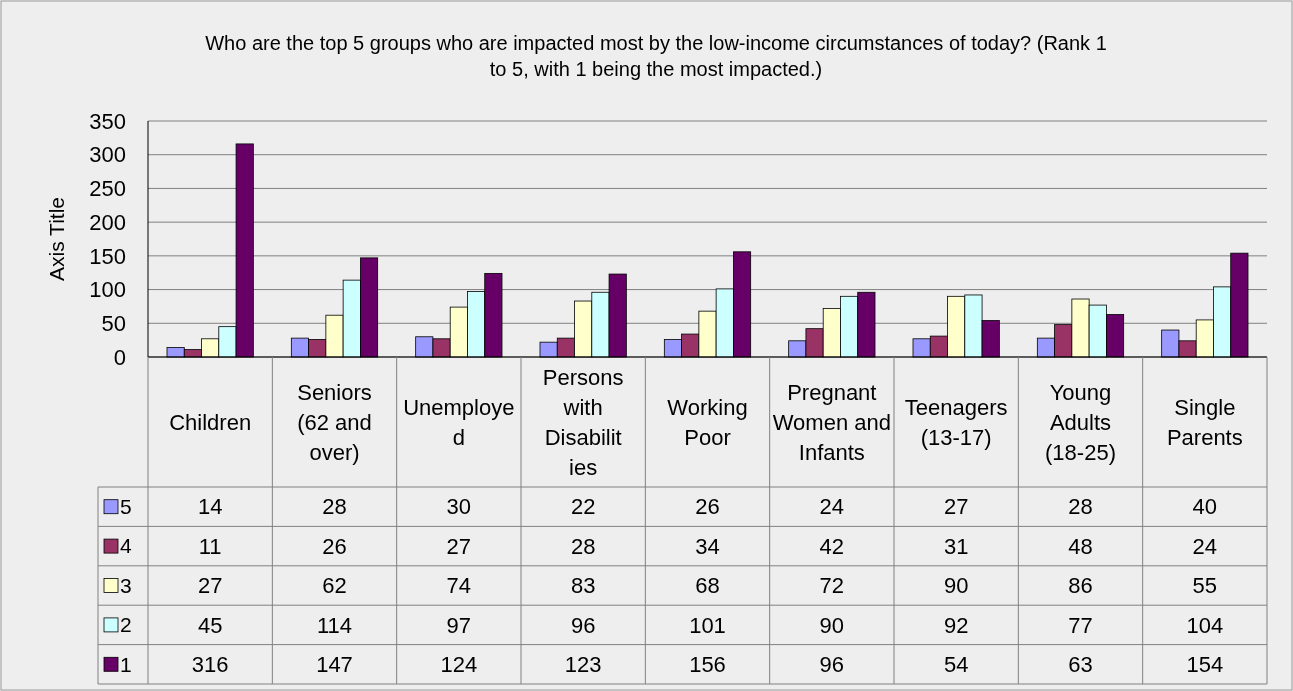 This screenshot has height=691, width=1293. Describe the element at coordinates (583, 422) in the screenshot. I see `x-tick-label: Persons with Disabilities` at that location.